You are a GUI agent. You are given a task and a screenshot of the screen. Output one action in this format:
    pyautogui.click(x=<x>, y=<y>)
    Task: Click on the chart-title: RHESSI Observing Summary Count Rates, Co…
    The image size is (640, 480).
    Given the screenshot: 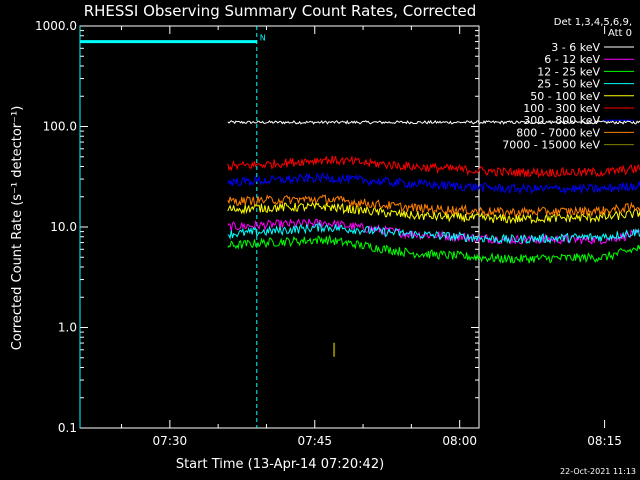 What is the action you would take?
    pyautogui.click(x=280, y=11)
    